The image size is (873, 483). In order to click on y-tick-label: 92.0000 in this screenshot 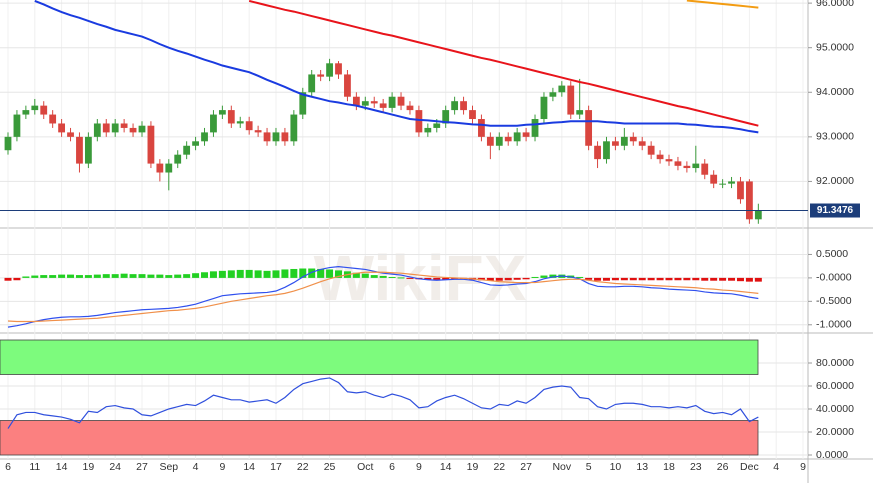, I will do `click(835, 181)`.